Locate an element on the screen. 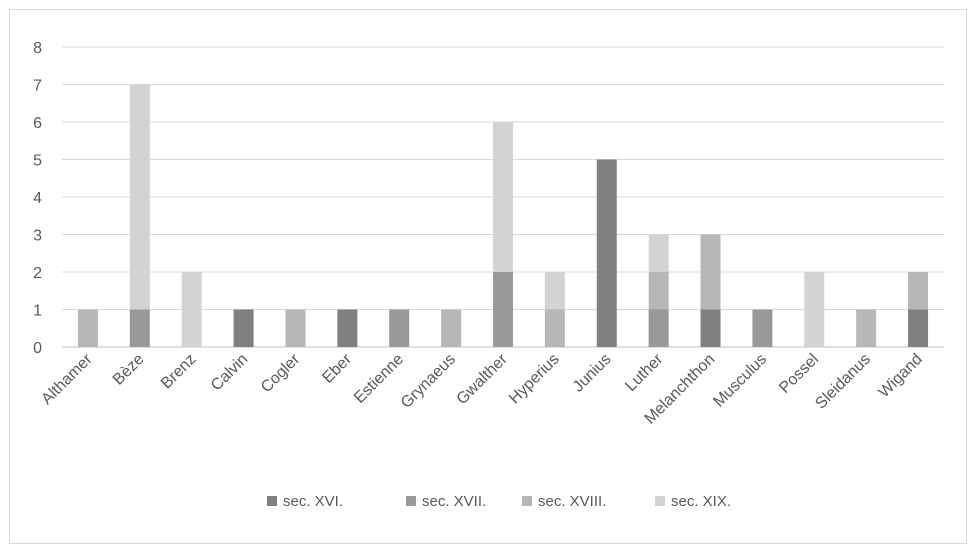  x-tick-label: Brenz is located at coordinates (179, 372).